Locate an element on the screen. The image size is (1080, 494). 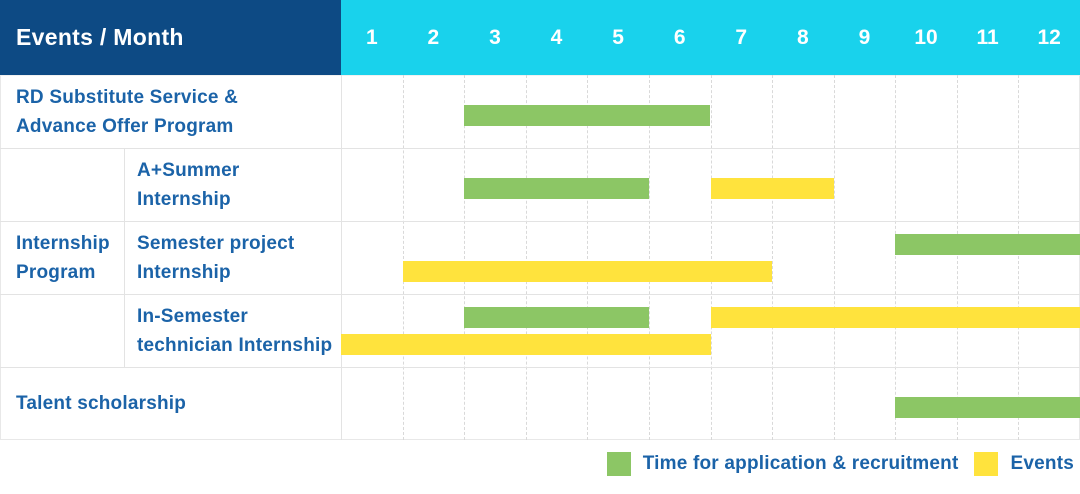
gantt-bar-yellow-m2-m7 is located at coordinates (587, 271).